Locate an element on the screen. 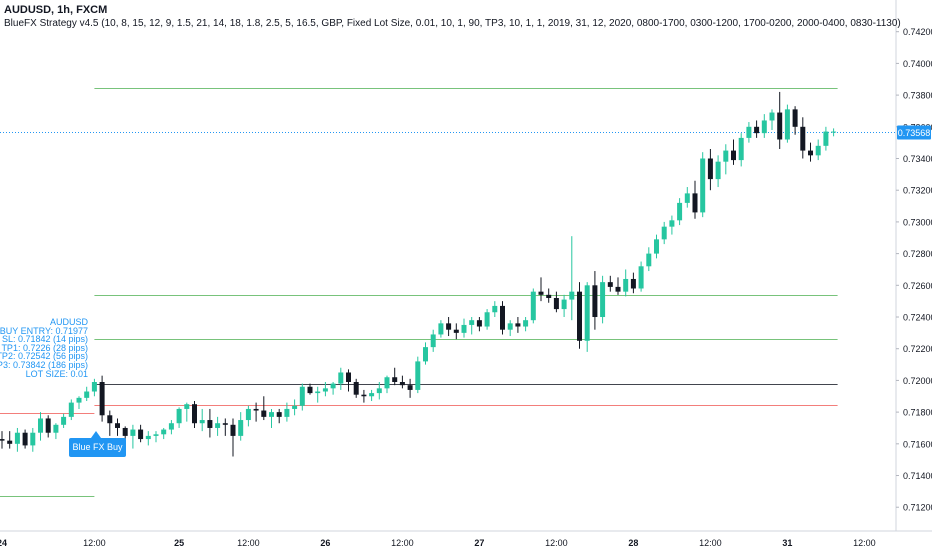 The height and width of the screenshot is (555, 932). info-buy-entry: BUY ENTRY: 0.71977 is located at coordinates (44, 330).